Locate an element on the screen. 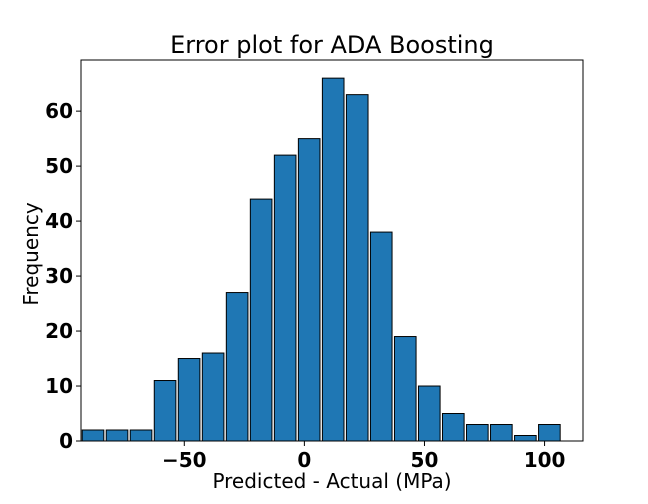 The width and height of the screenshot is (648, 504). y-tick-label: 40 is located at coordinates (59, 221).